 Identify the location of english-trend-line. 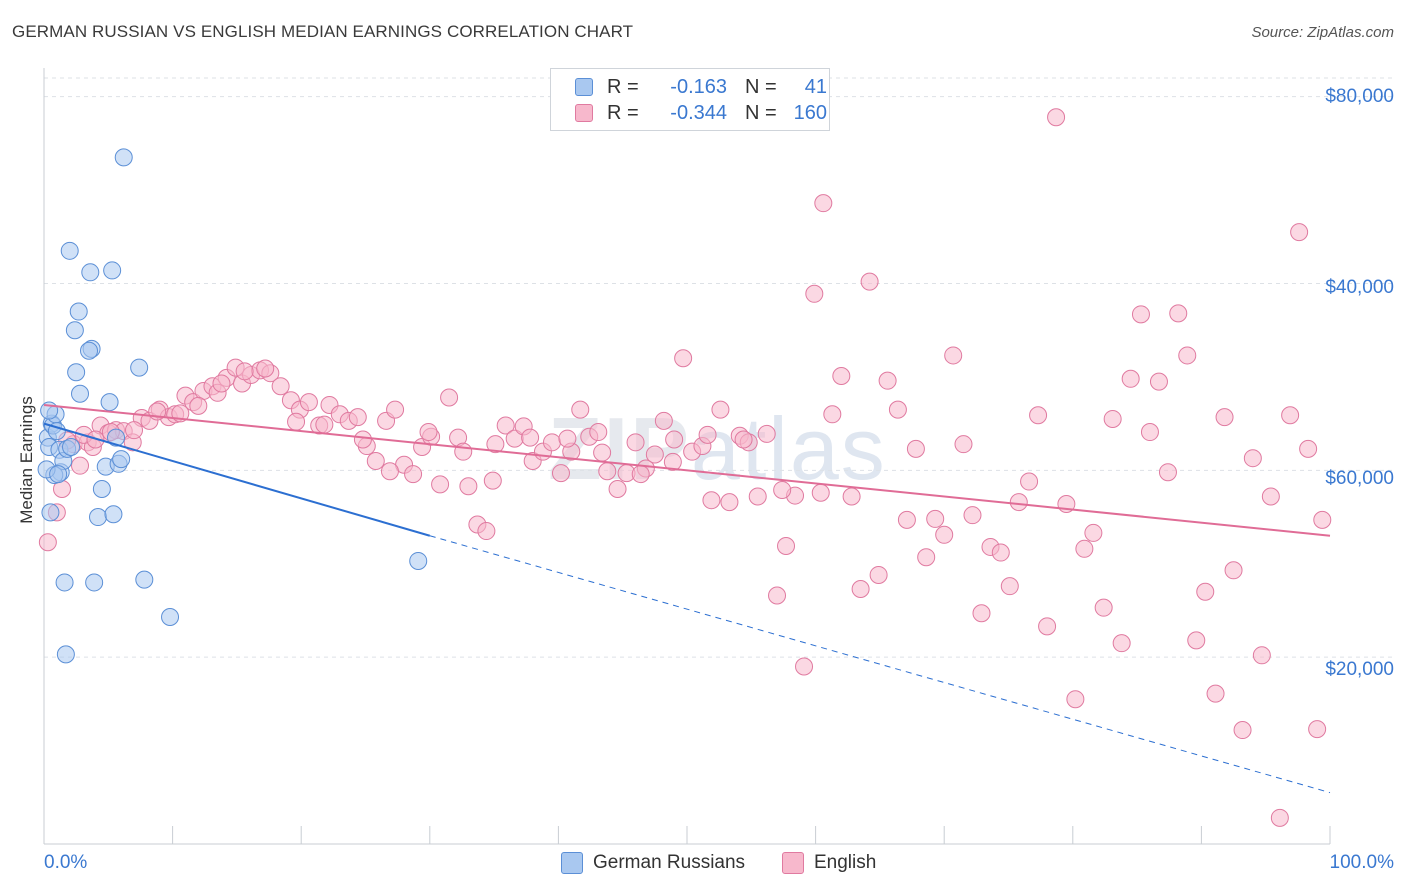
(687, 470).